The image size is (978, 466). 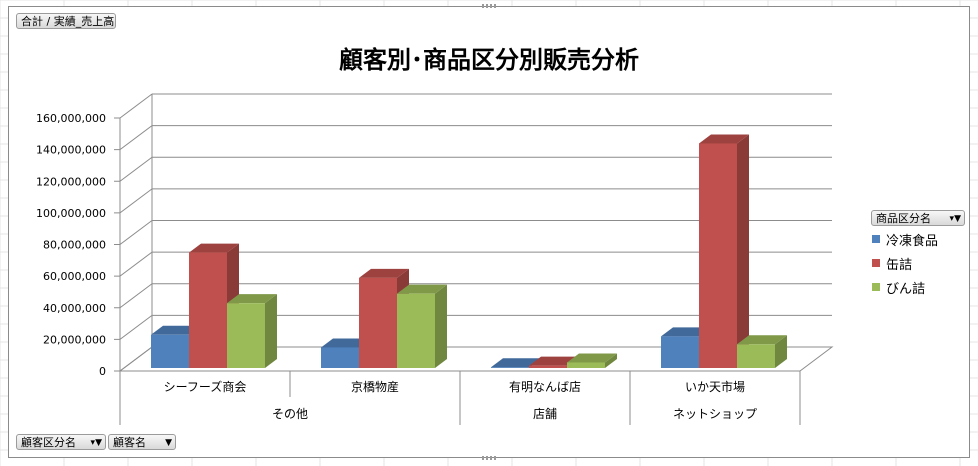 I want to click on row-field-button-1: 顧客区分名 ▾▼, so click(x=61, y=442).